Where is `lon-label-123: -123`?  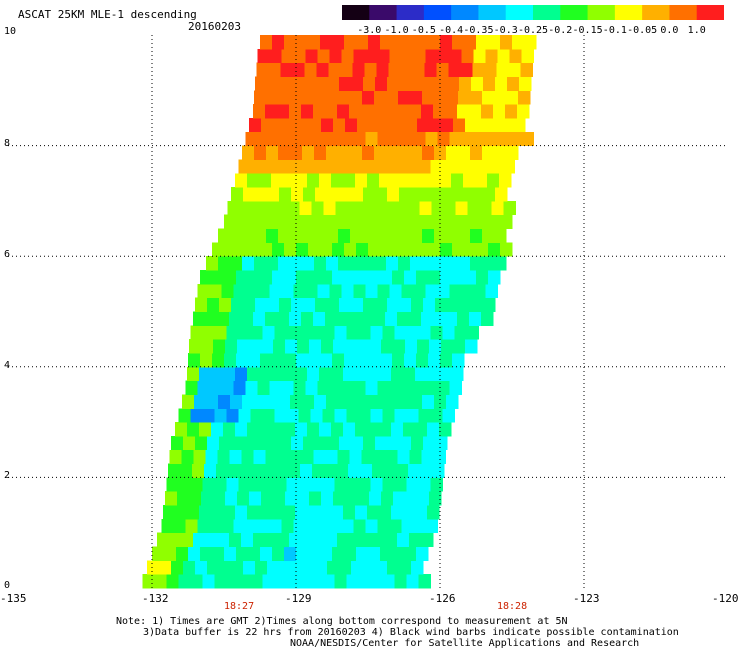 lon-label-123: -123 is located at coordinates (586, 598).